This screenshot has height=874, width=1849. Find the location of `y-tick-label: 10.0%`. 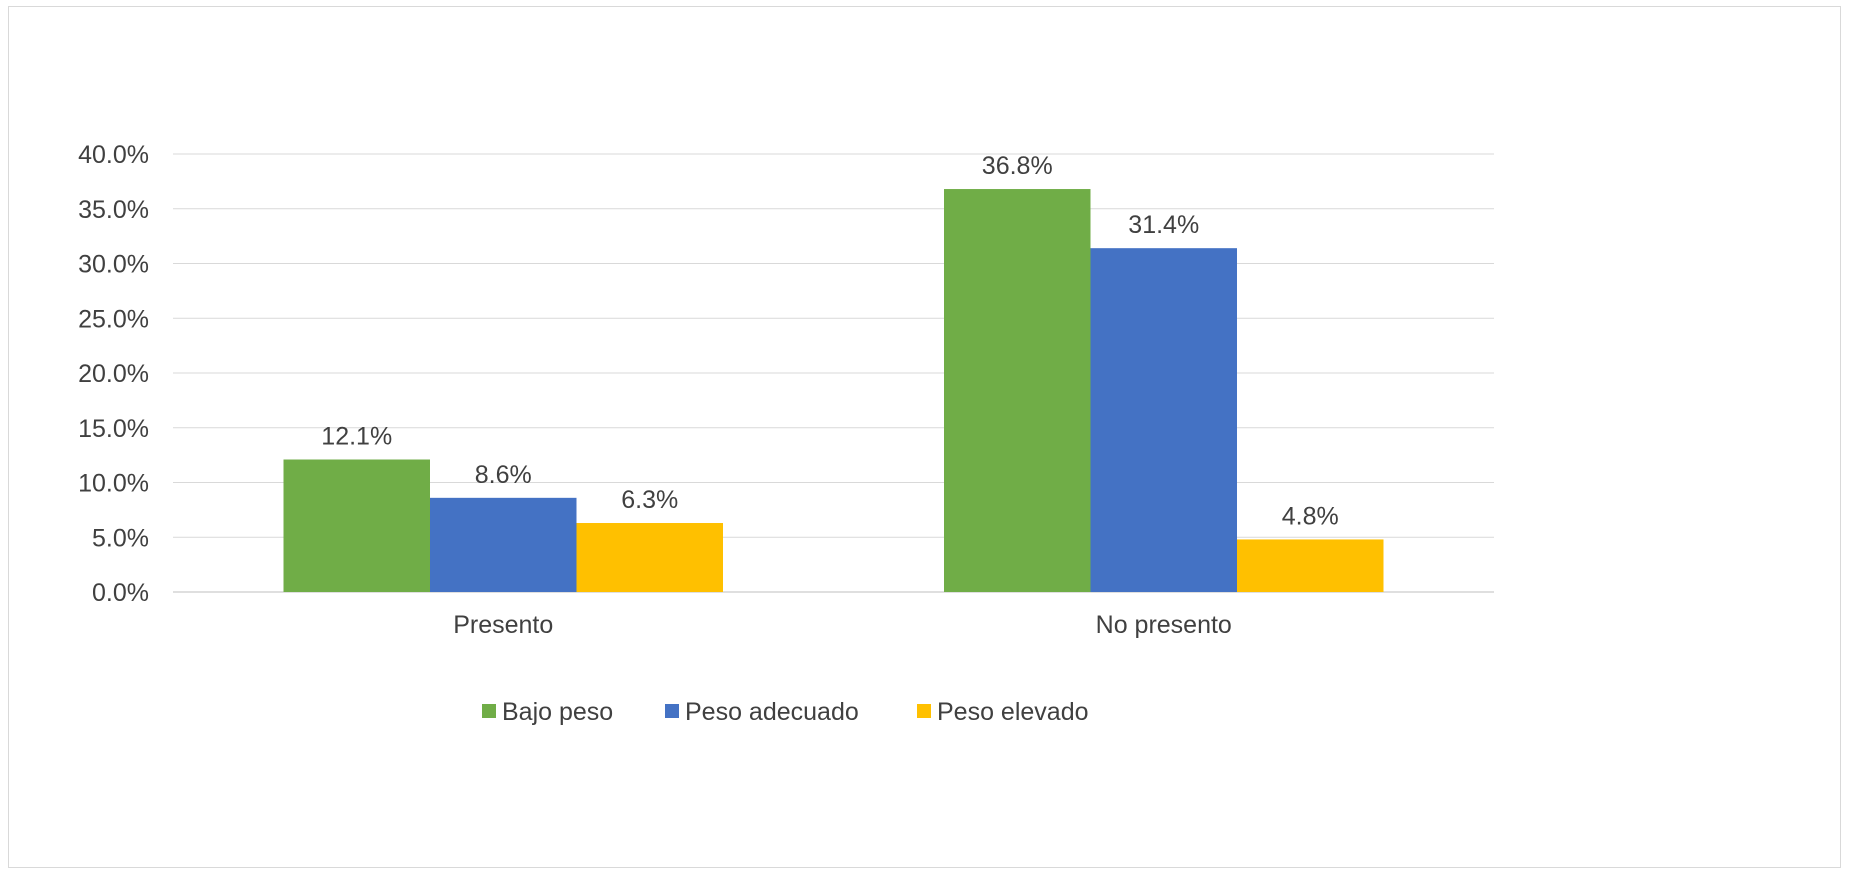

y-tick-label: 10.0% is located at coordinates (113, 484).